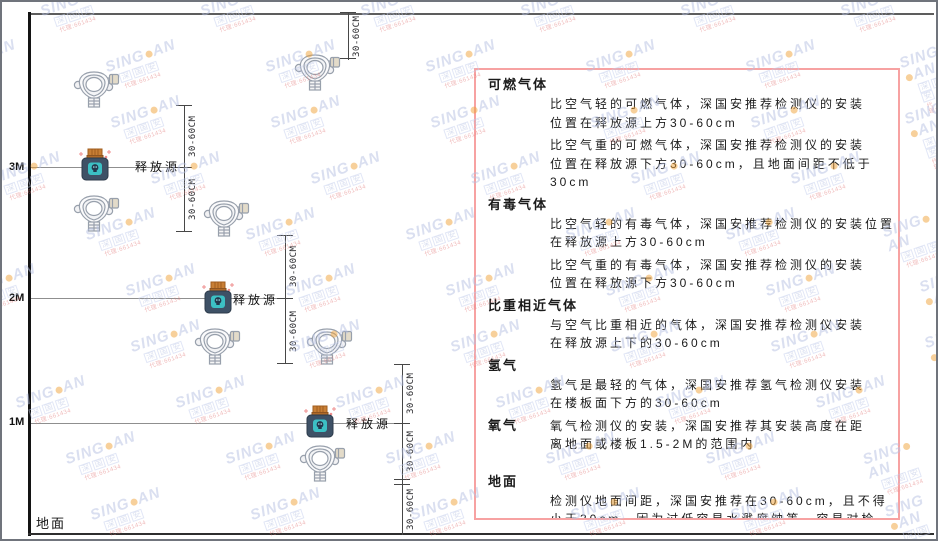  Describe the element at coordinates (503, 365) in the screenshot. I see `section-heading-hydrogen: 氢气` at that location.